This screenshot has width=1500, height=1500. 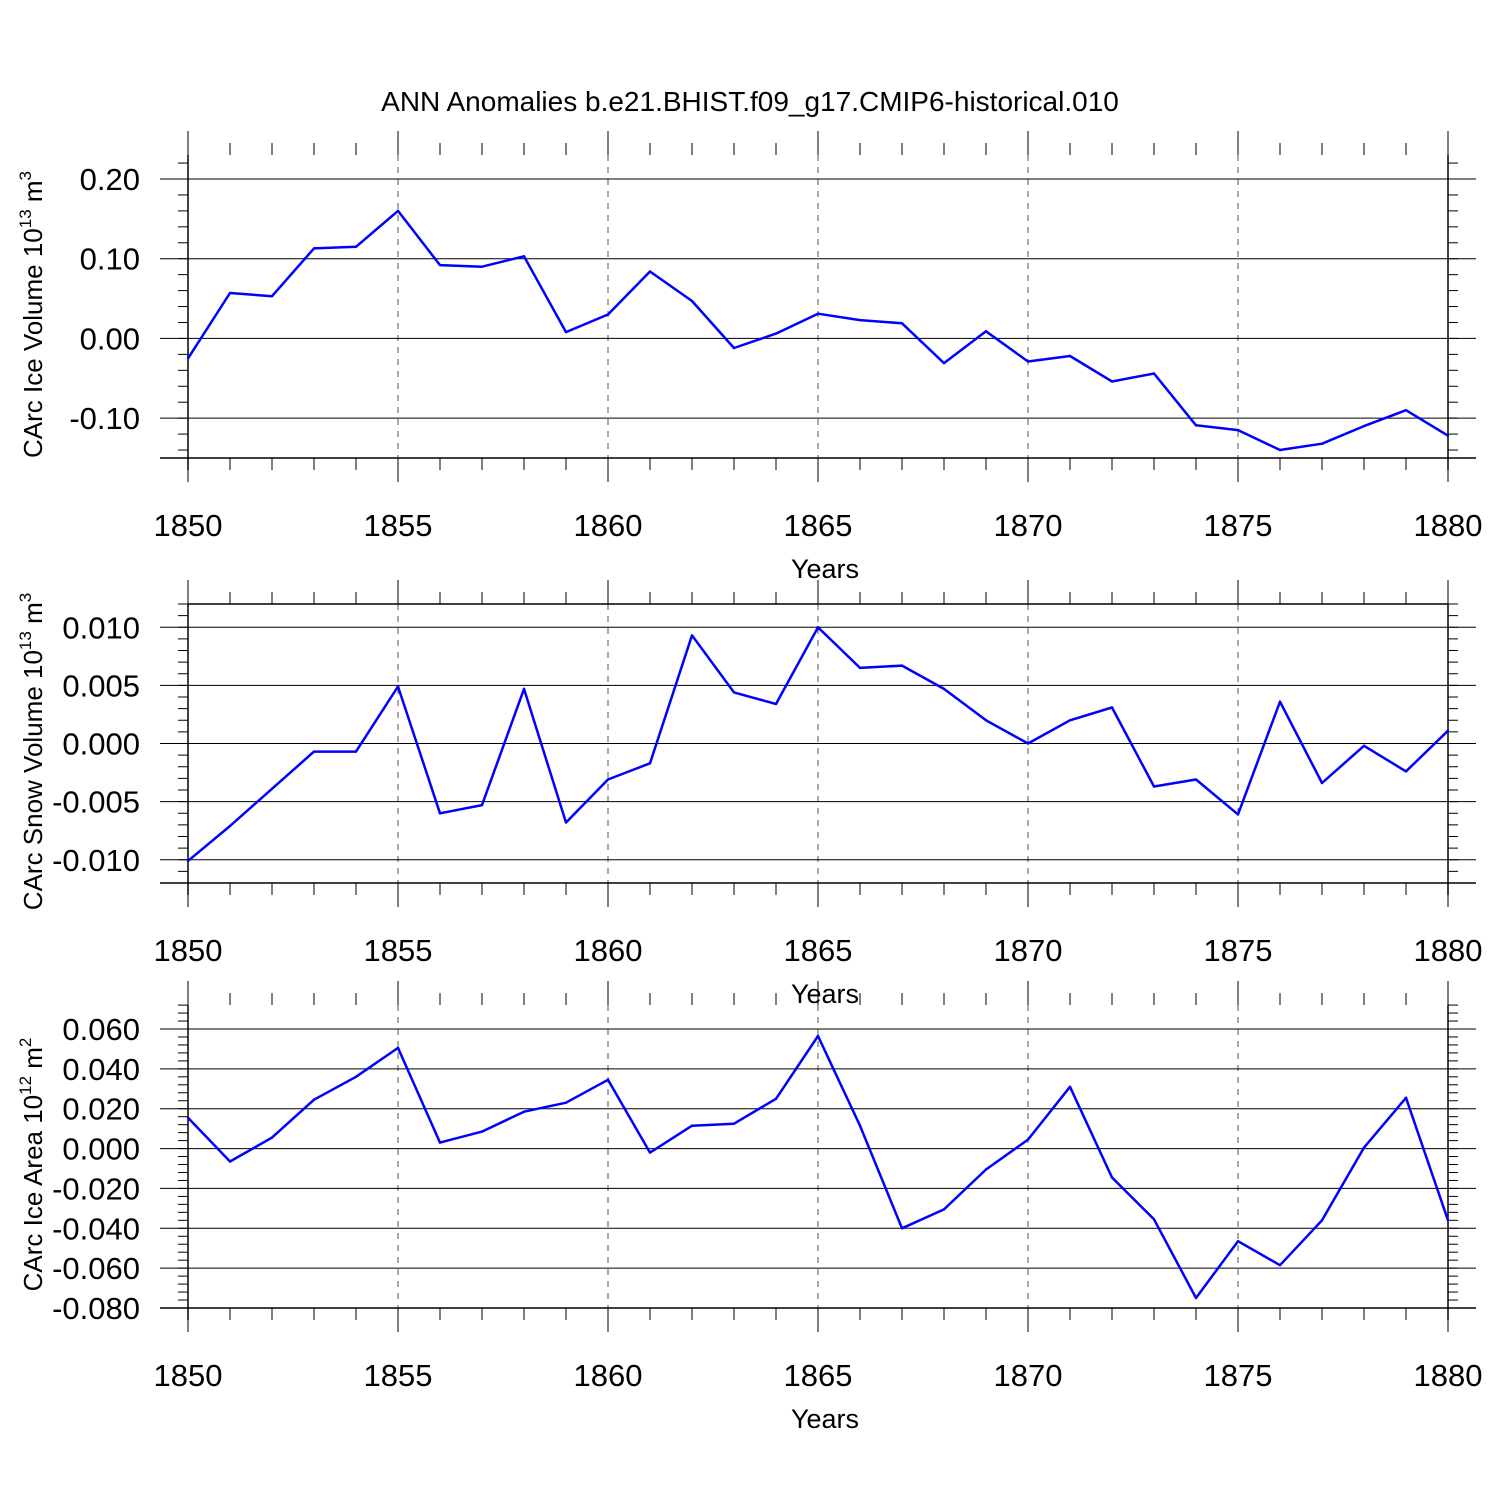 I want to click on y-tick-label: 0.10, so click(x=110, y=259).